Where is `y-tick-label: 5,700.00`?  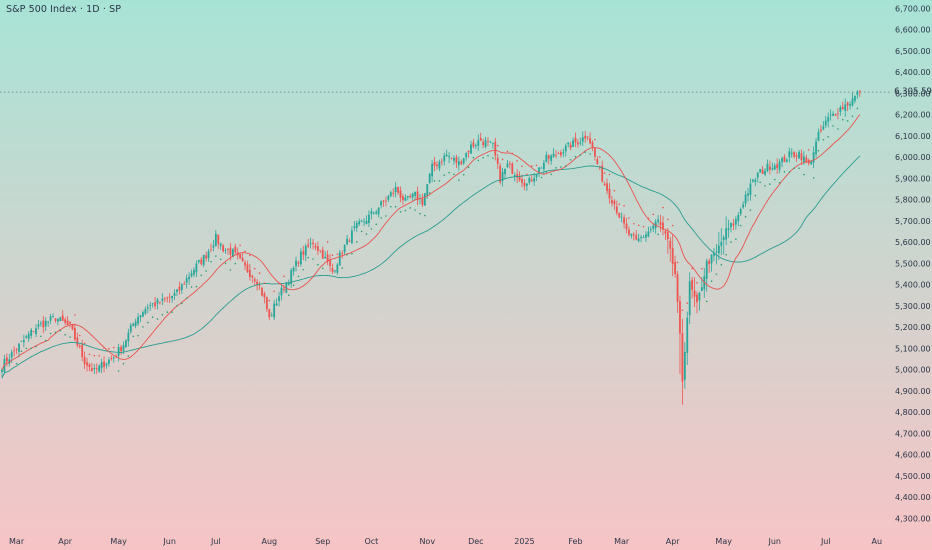 y-tick-label: 5,700.00 is located at coordinates (913, 221).